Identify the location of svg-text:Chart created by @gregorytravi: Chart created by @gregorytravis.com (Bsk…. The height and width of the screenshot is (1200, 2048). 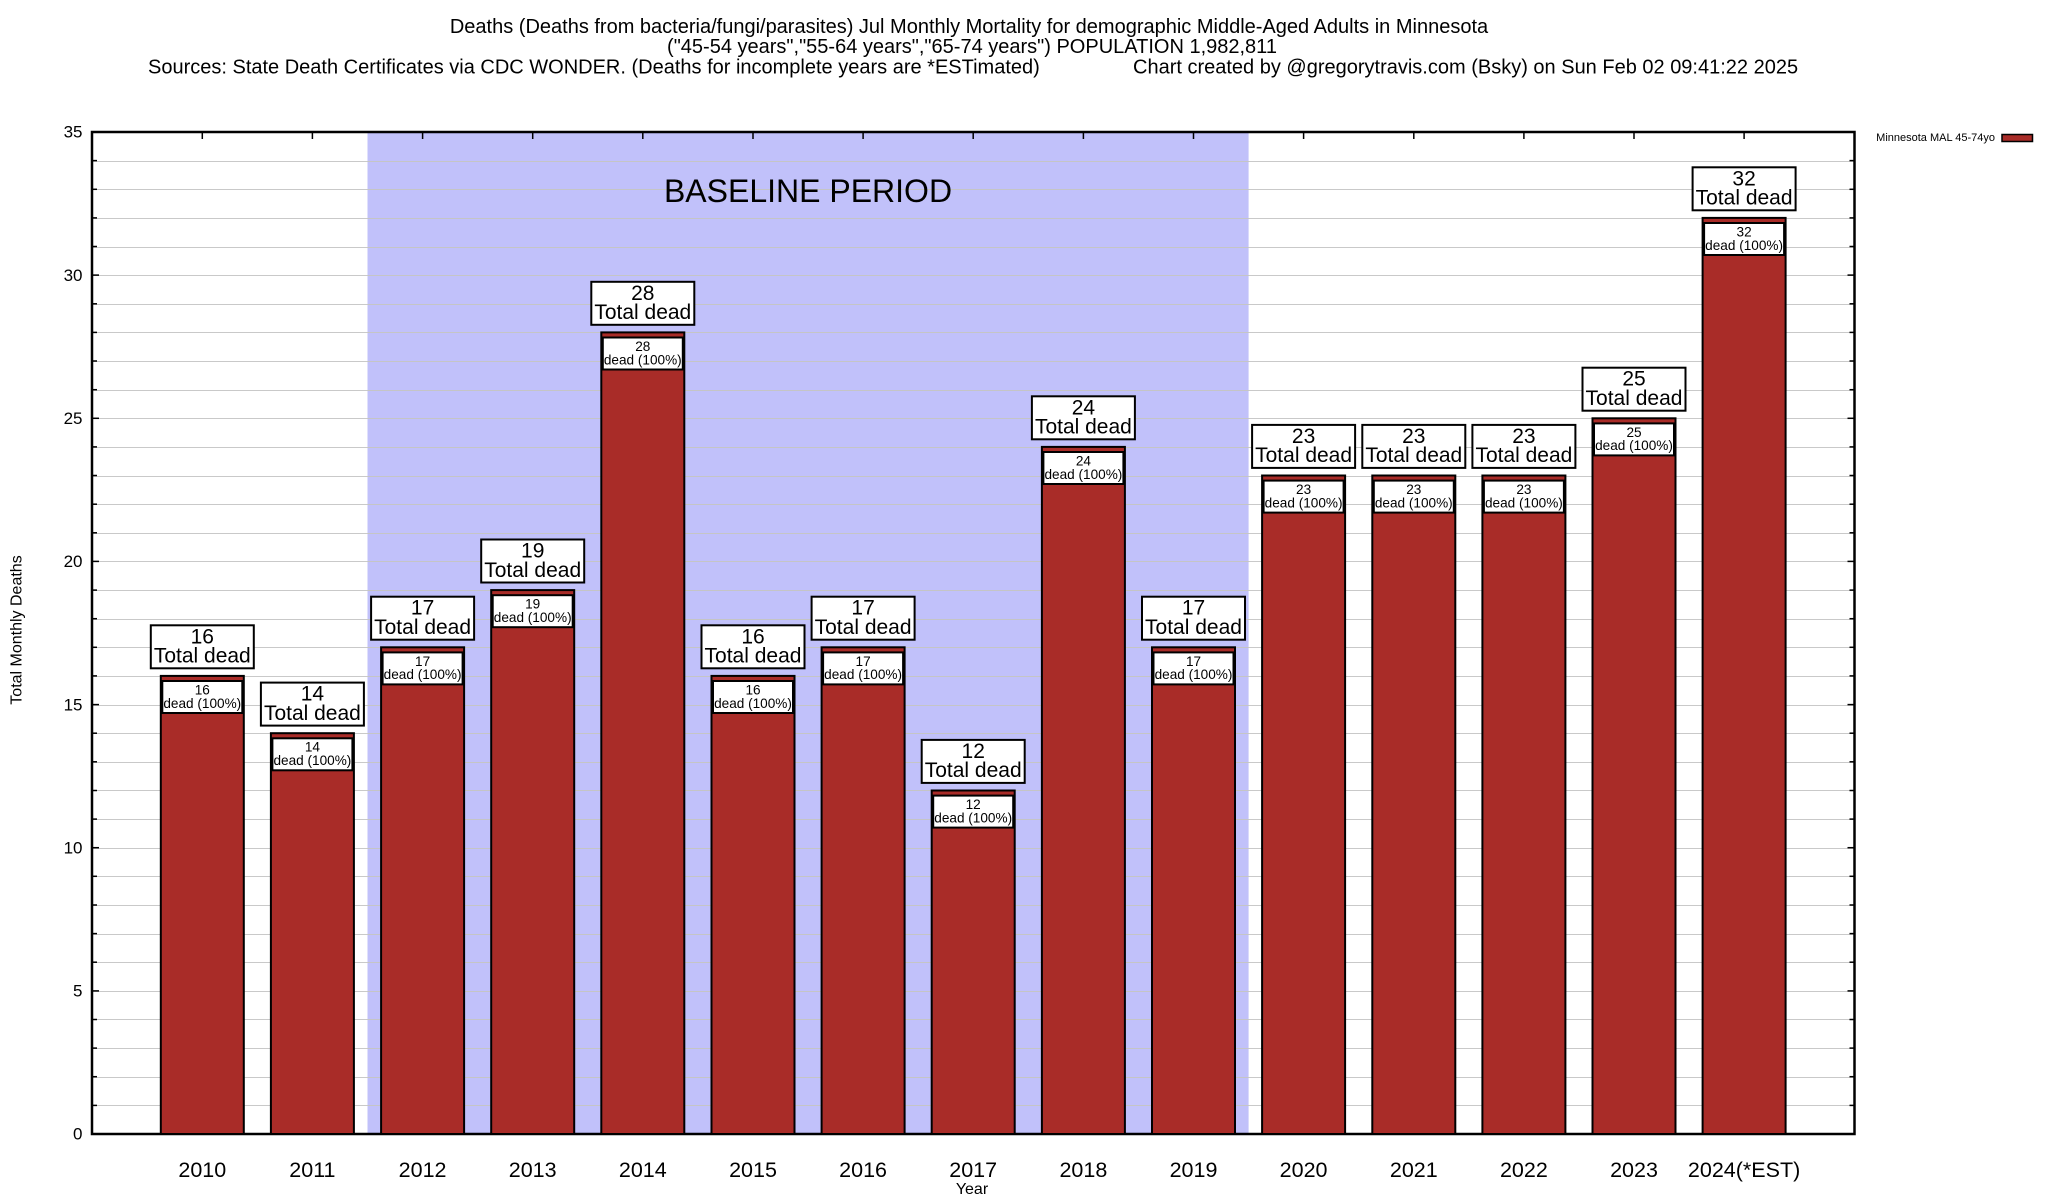
(1465, 68).